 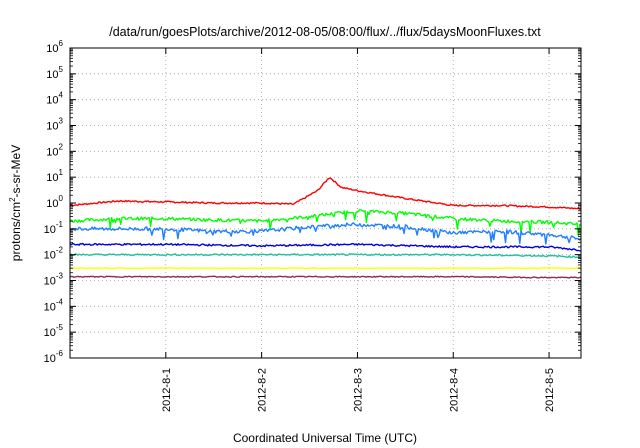 I want to click on y-tick-exponent: 0, so click(x=61, y=198).